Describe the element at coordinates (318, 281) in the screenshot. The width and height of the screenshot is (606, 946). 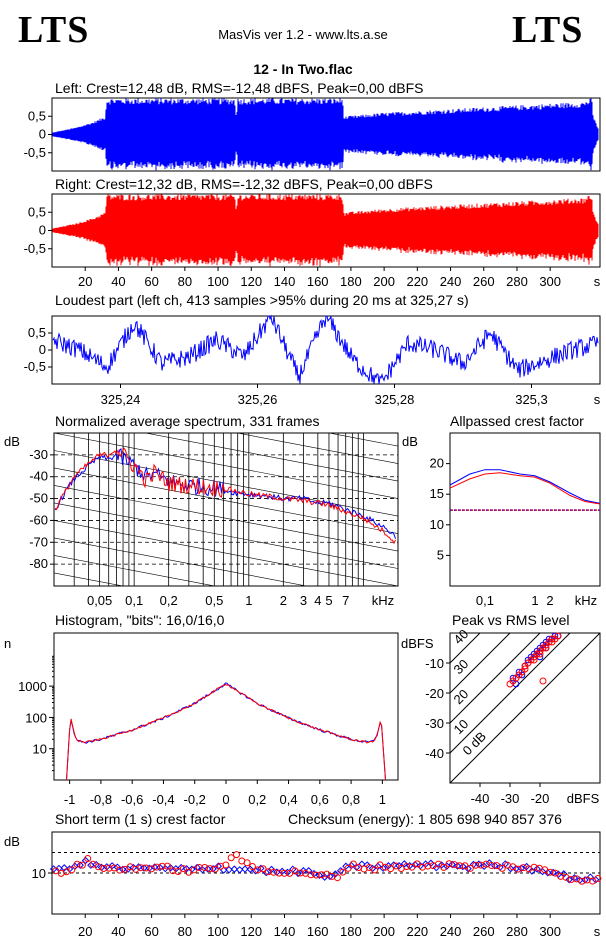
I see `x-tick-label: 160` at that location.